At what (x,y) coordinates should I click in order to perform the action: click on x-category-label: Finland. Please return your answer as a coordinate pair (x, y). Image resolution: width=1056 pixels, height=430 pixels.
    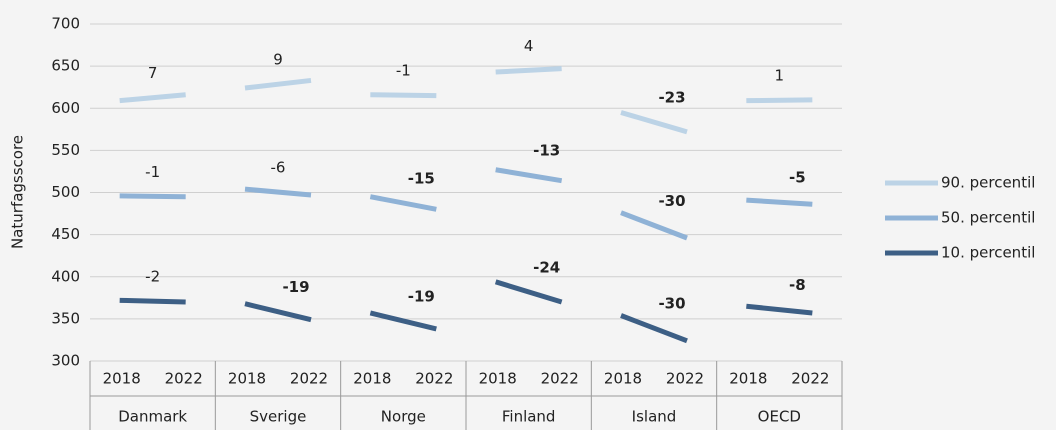
    Looking at the image, I should click on (529, 417).